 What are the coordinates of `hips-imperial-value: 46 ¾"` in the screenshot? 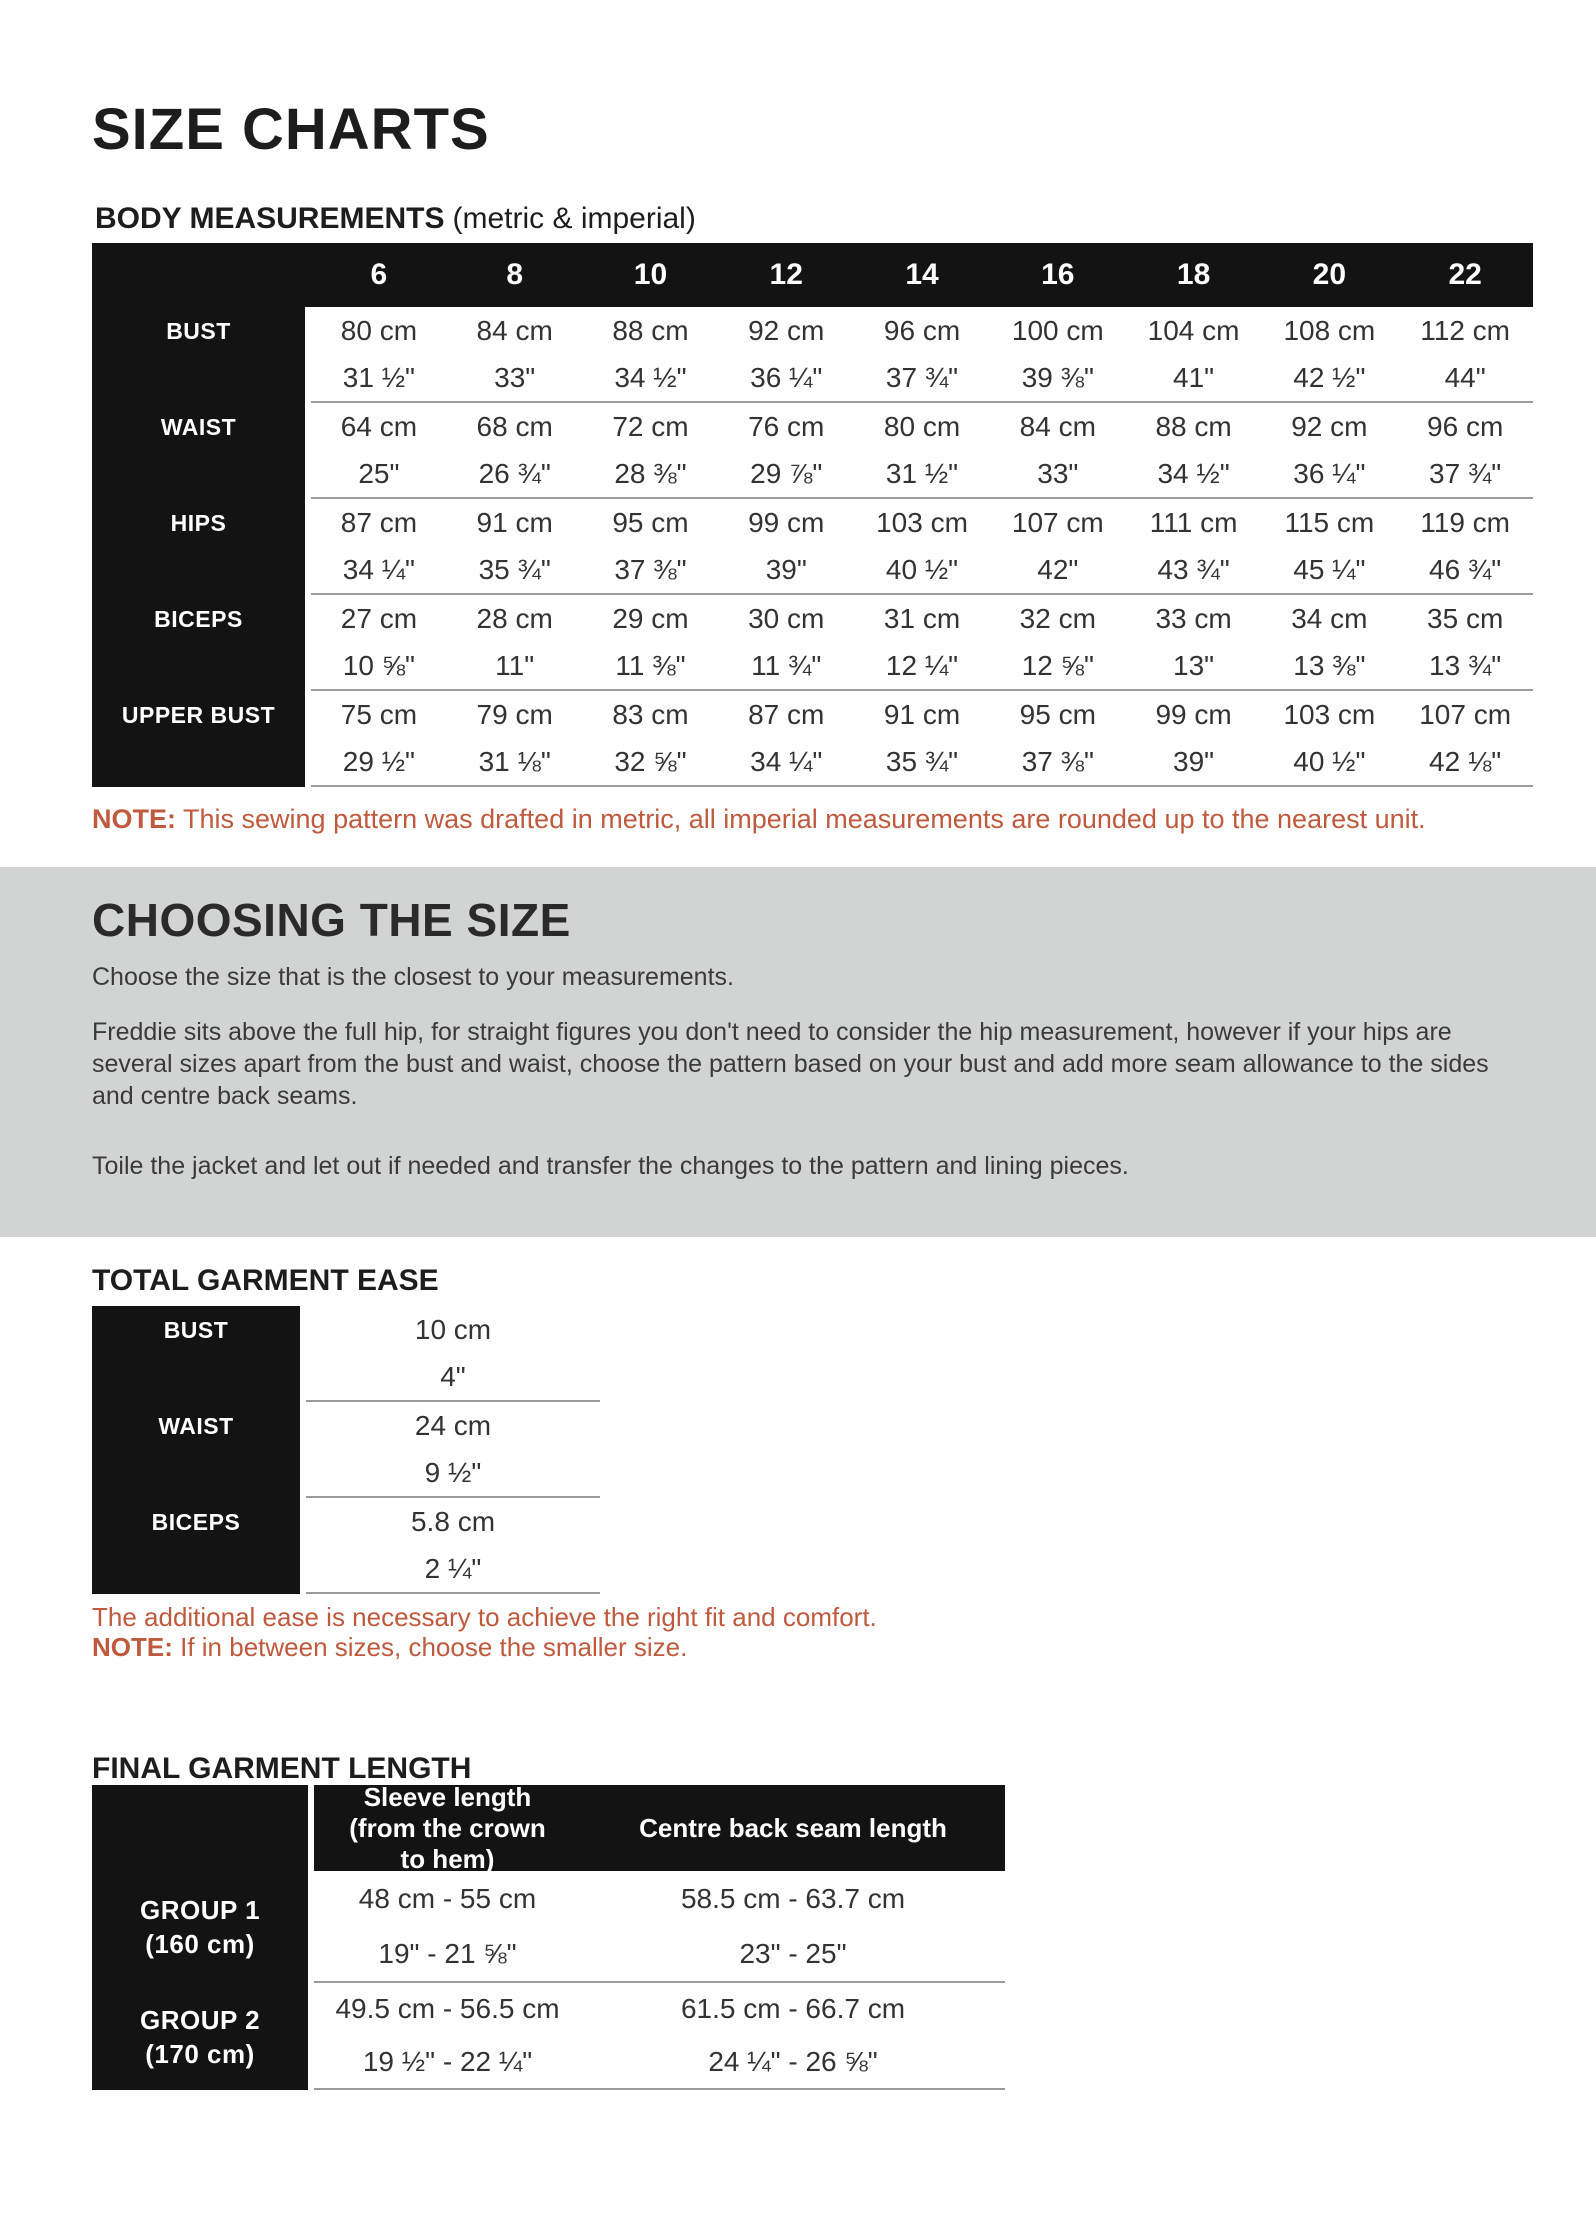 It's located at (1465, 569).